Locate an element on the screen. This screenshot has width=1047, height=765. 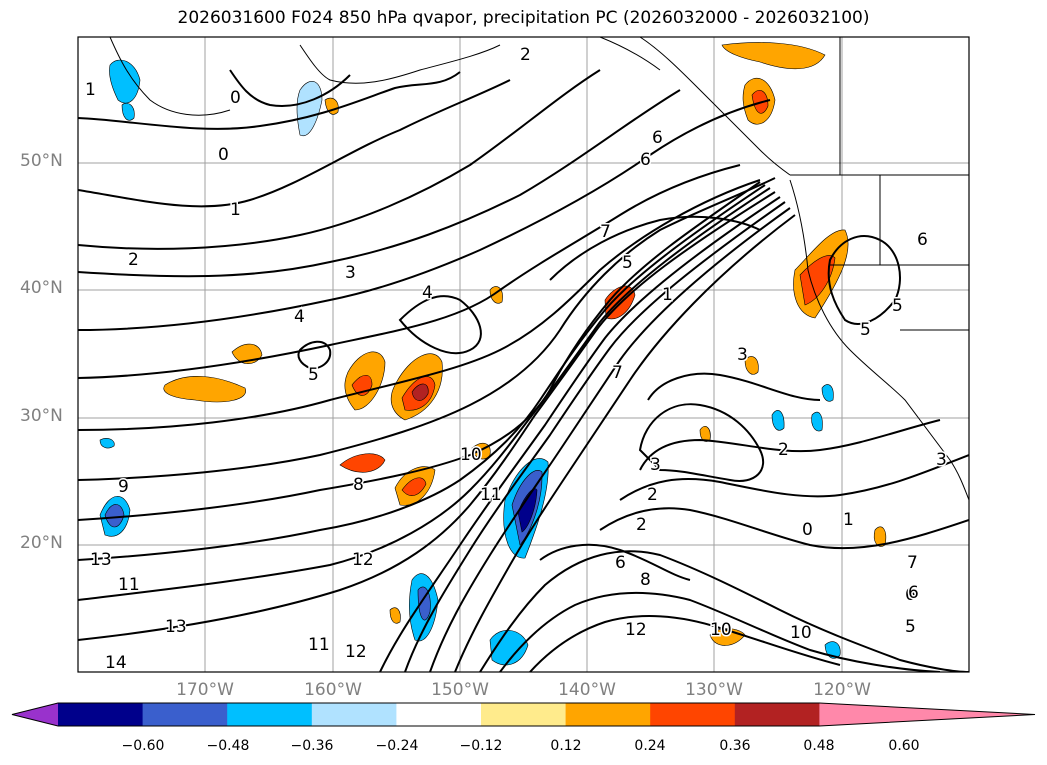
contour-label: 14 is located at coordinates (116, 663).